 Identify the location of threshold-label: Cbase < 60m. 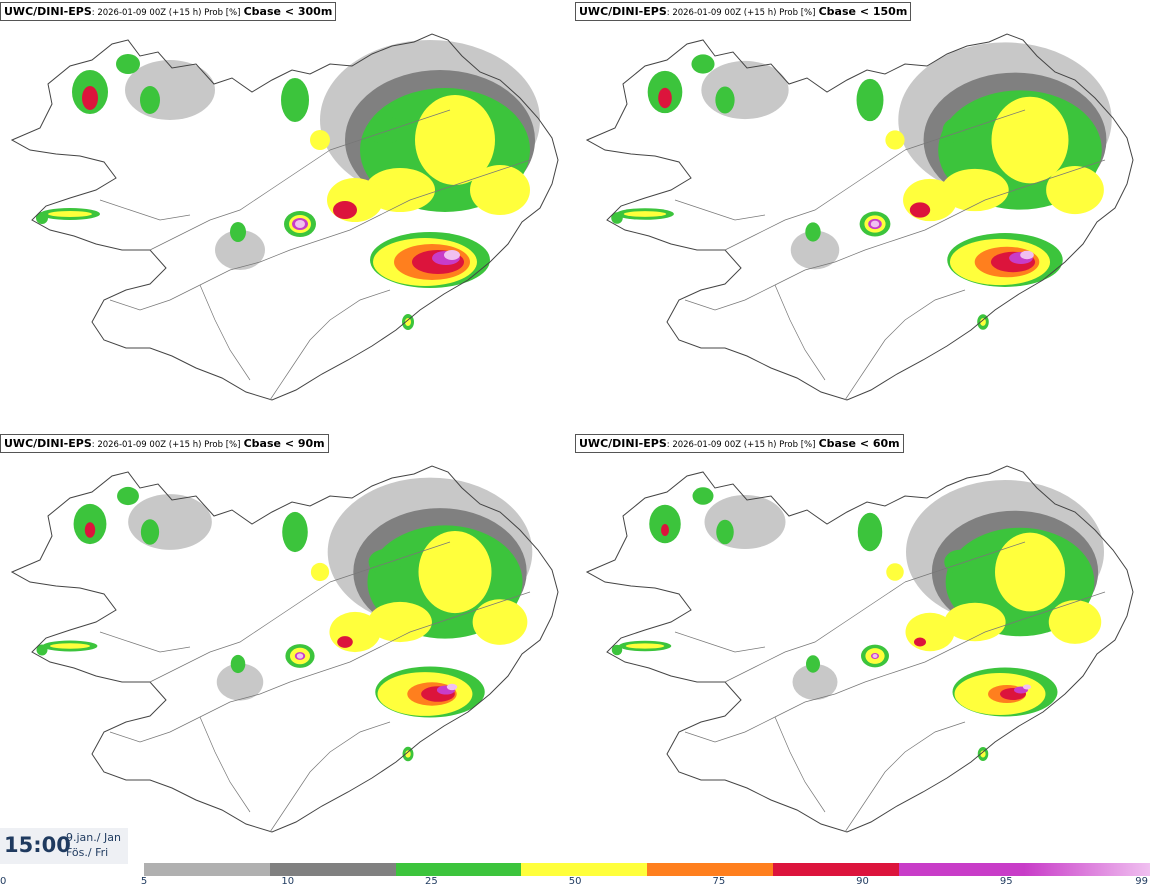
(859, 443).